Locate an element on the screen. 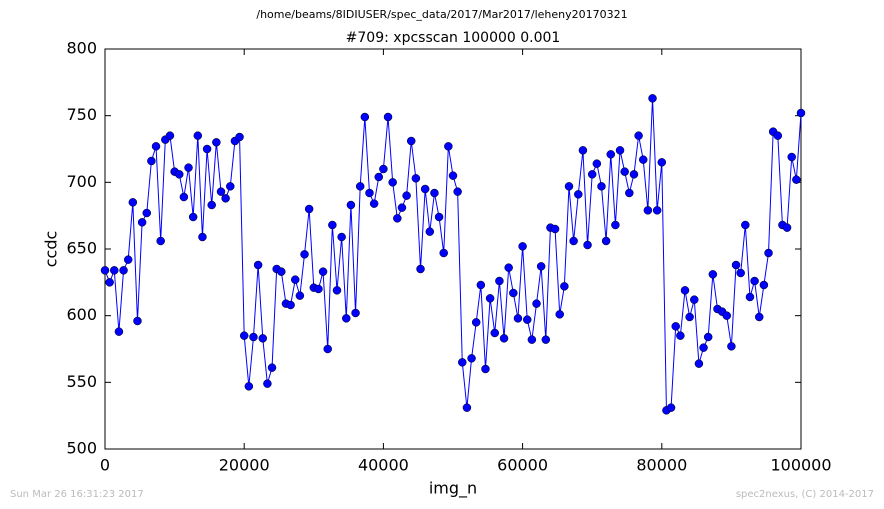 This screenshot has width=884, height=509. y-tick-label: 500 is located at coordinates (81, 448).